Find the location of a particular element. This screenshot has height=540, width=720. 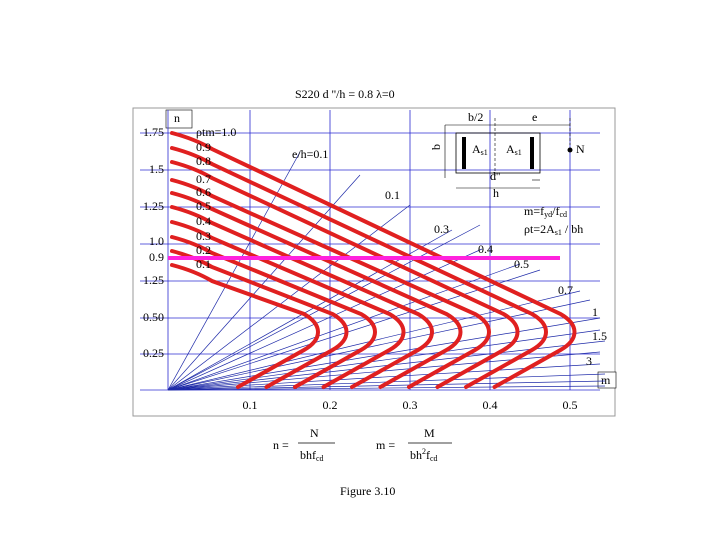

section is located at coordinates (498, 153).